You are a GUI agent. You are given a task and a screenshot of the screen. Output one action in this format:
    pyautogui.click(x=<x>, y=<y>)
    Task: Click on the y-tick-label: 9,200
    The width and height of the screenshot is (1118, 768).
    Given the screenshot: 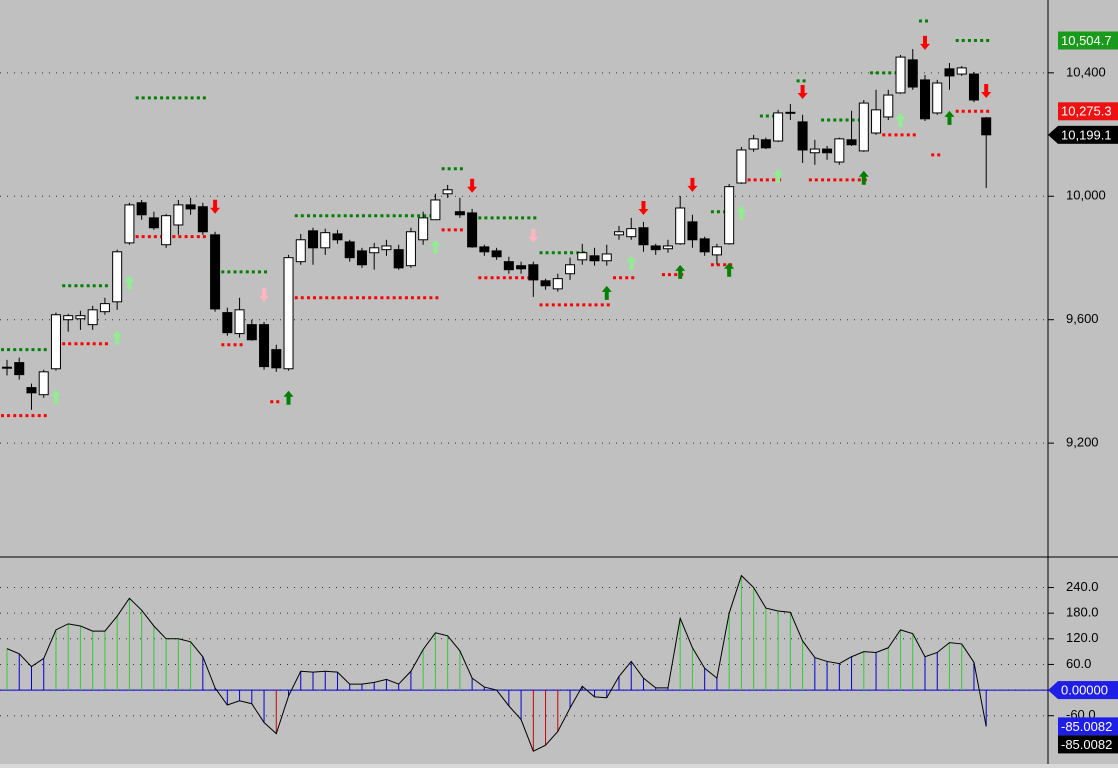 What is the action you would take?
    pyautogui.click(x=1082, y=442)
    